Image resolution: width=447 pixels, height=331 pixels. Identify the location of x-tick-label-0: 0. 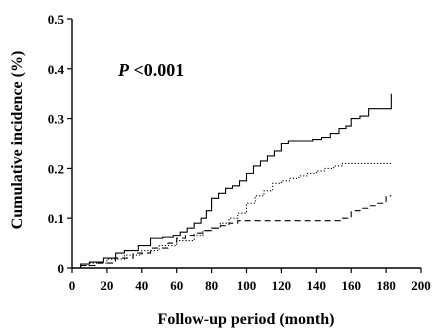
(72, 285).